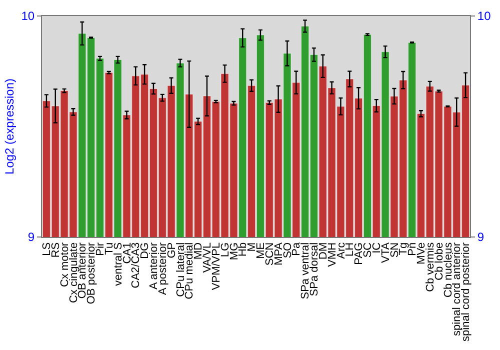  Describe the element at coordinates (9, 126) in the screenshot. I see `y-axis-title: Log2 (expression)` at that location.